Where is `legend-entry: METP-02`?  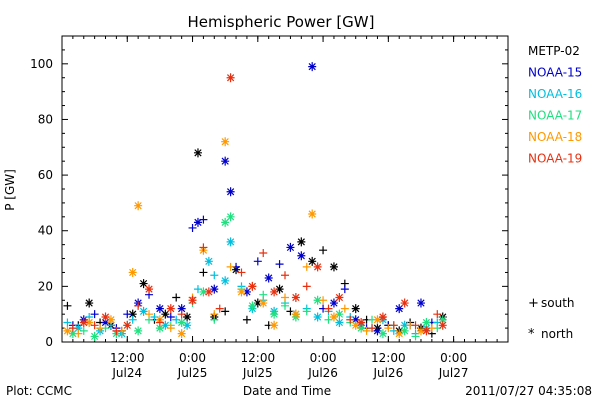 legend-entry: METP-02 is located at coordinates (554, 51).